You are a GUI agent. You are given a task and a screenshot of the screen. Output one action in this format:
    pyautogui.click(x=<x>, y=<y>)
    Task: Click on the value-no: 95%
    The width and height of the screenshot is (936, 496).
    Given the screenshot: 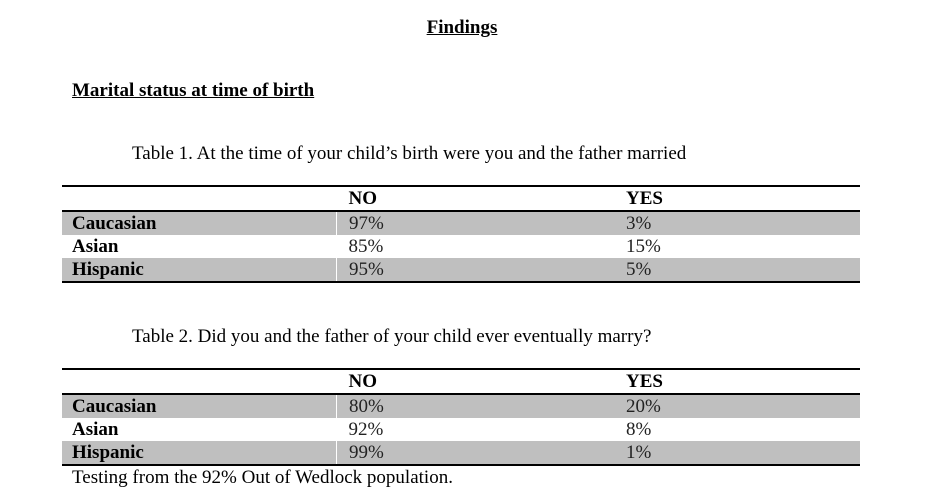 What is the action you would take?
    pyautogui.click(x=476, y=270)
    